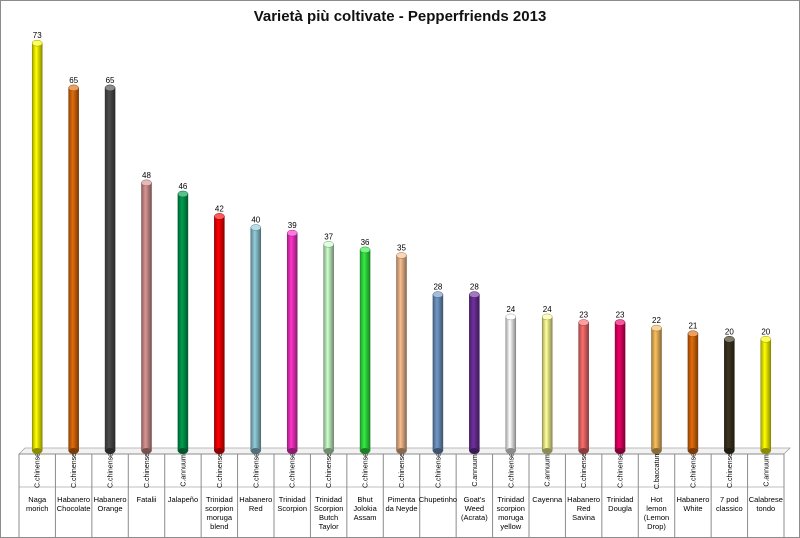 This screenshot has width=800, height=538. Describe the element at coordinates (37, 508) in the screenshot. I see `variety-label-line: morich` at that location.